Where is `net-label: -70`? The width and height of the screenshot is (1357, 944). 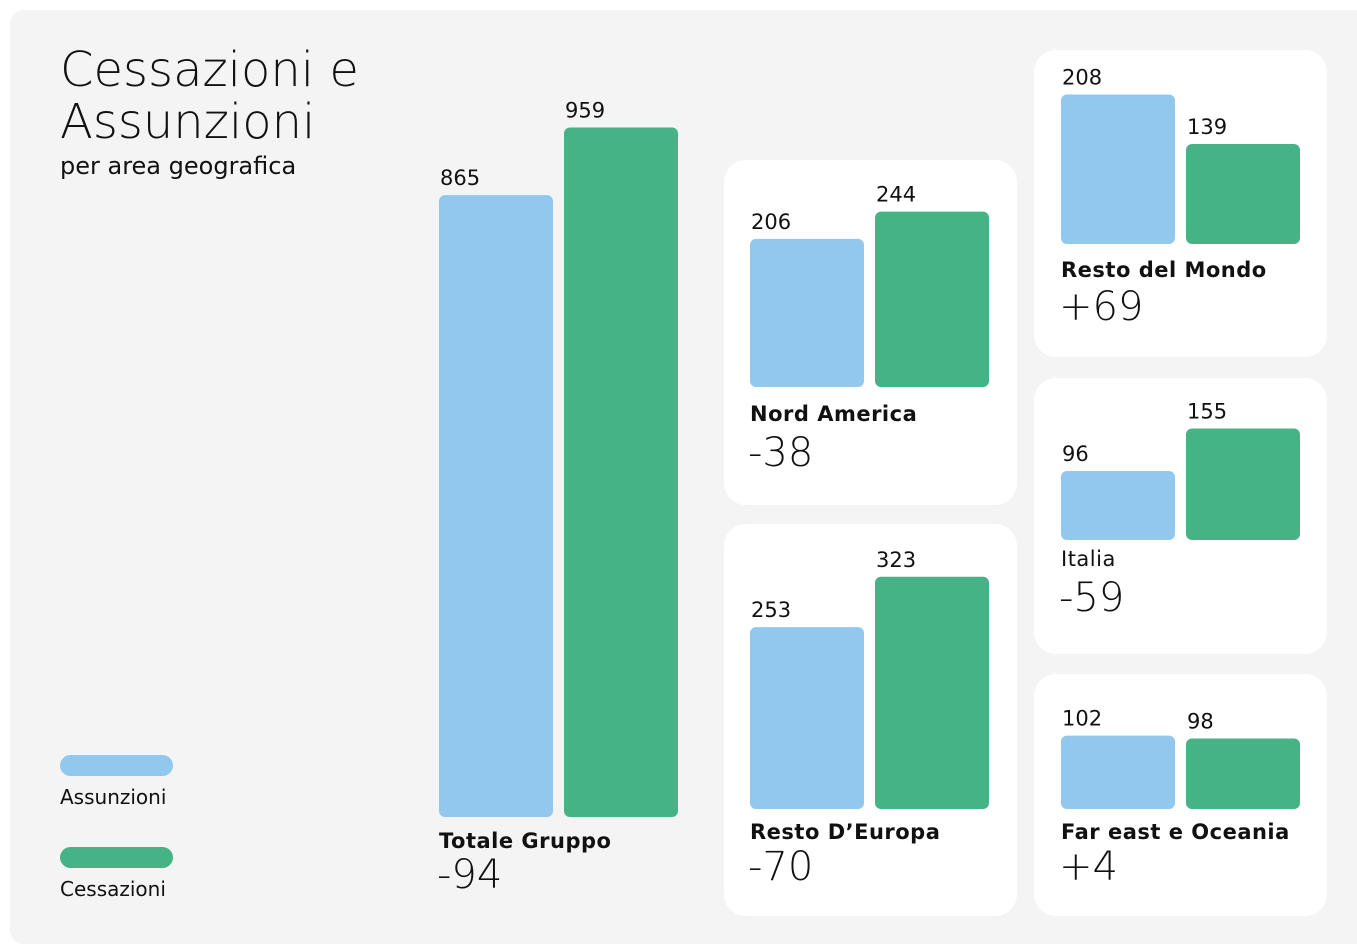 net-label: -70 is located at coordinates (780, 867).